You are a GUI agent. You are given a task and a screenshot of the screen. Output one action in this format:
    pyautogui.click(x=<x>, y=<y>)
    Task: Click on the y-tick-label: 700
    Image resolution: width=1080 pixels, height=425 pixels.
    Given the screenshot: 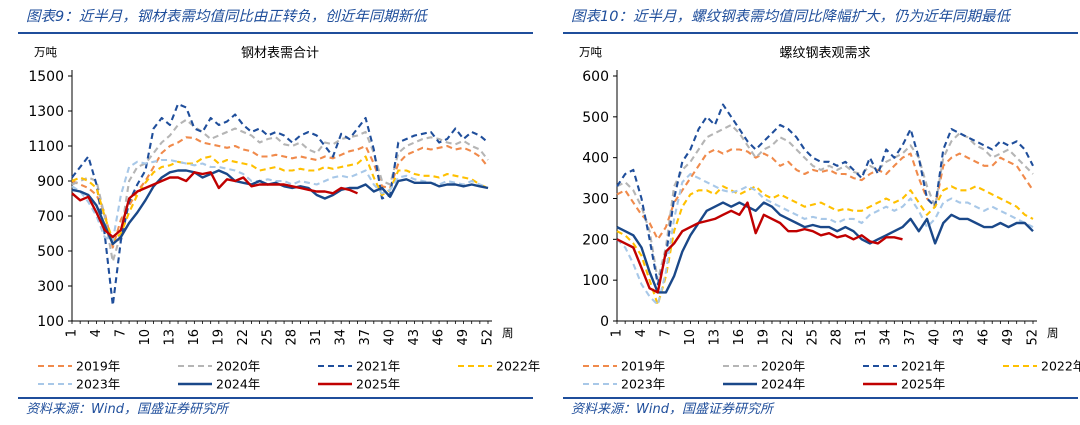 What is the action you would take?
    pyautogui.click(x=50, y=217)
    